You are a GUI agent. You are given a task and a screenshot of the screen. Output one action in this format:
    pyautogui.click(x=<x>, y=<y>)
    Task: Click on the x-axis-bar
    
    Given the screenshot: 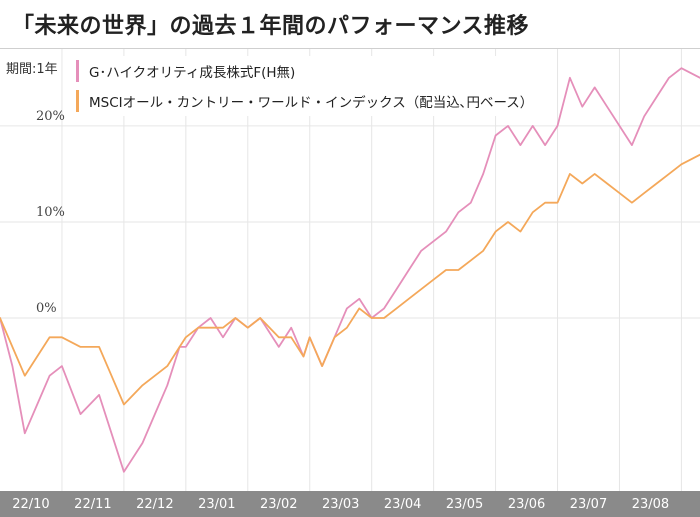 What is the action you would take?
    pyautogui.click(x=350, y=504)
    